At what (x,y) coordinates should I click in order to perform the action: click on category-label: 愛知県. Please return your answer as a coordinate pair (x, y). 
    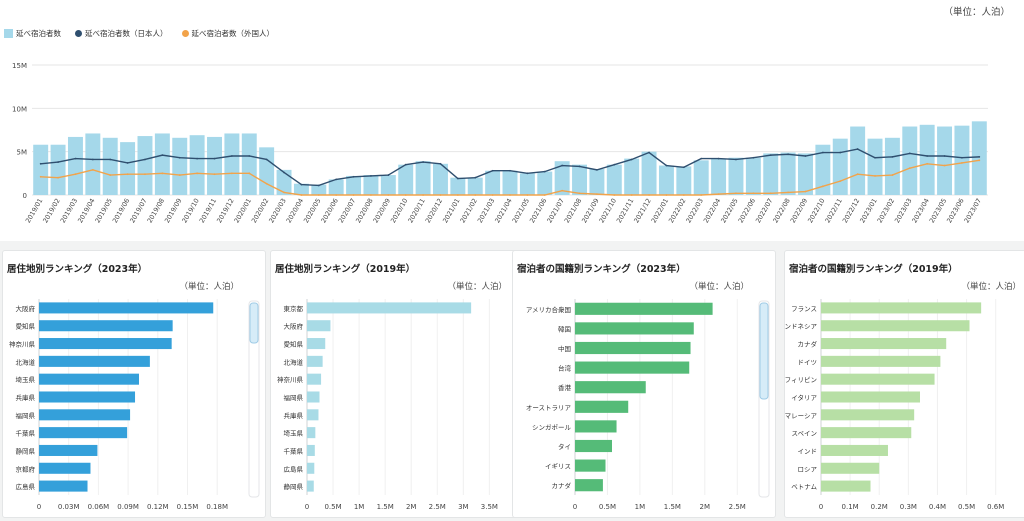
    Looking at the image, I should click on (294, 344).